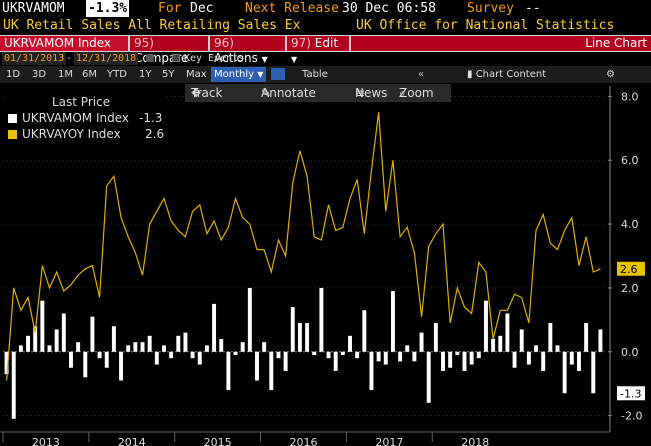  Describe the element at coordinates (89, 74) in the screenshot. I see `period-6m: 6M` at that location.